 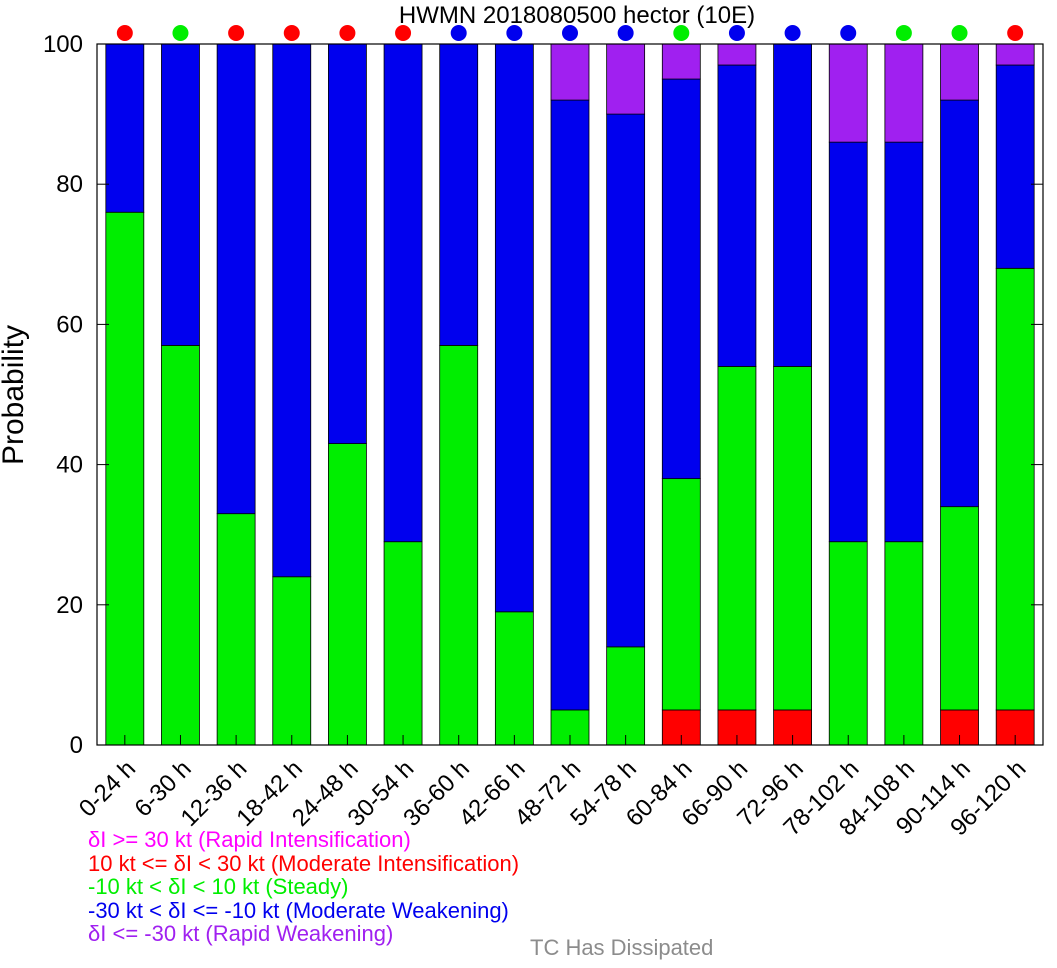 What do you see at coordinates (622, 947) in the screenshot?
I see `legend-entry-tc-dissipated: TC Has Dissipated` at bounding box center [622, 947].